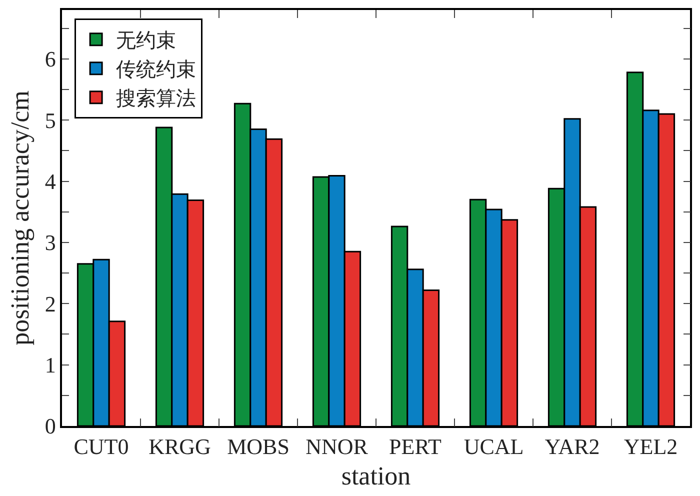 Image resolution: width=700 pixels, height=496 pixels. What do you see at coordinates (337, 447) in the screenshot?
I see `x-tick-label: NNOR` at bounding box center [337, 447].